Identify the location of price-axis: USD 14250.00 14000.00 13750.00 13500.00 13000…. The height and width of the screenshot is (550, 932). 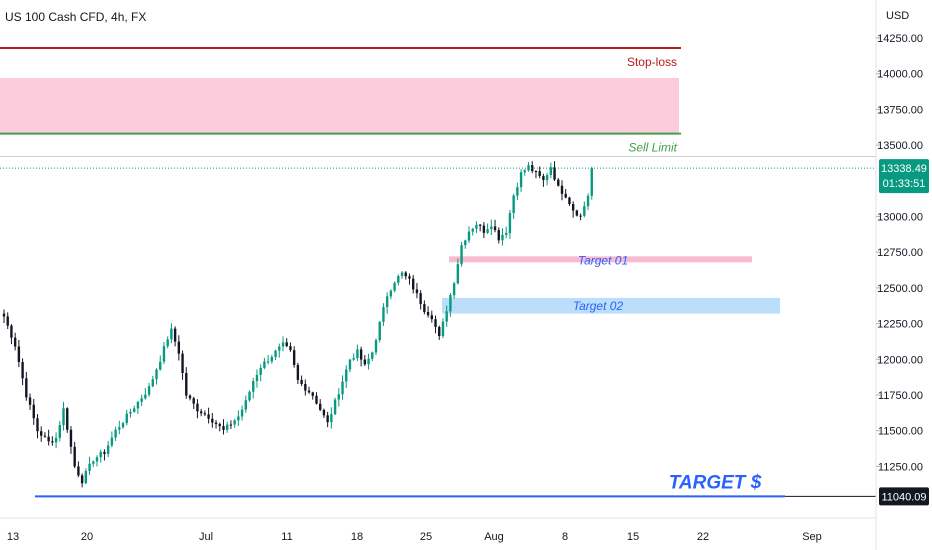
(902, 275).